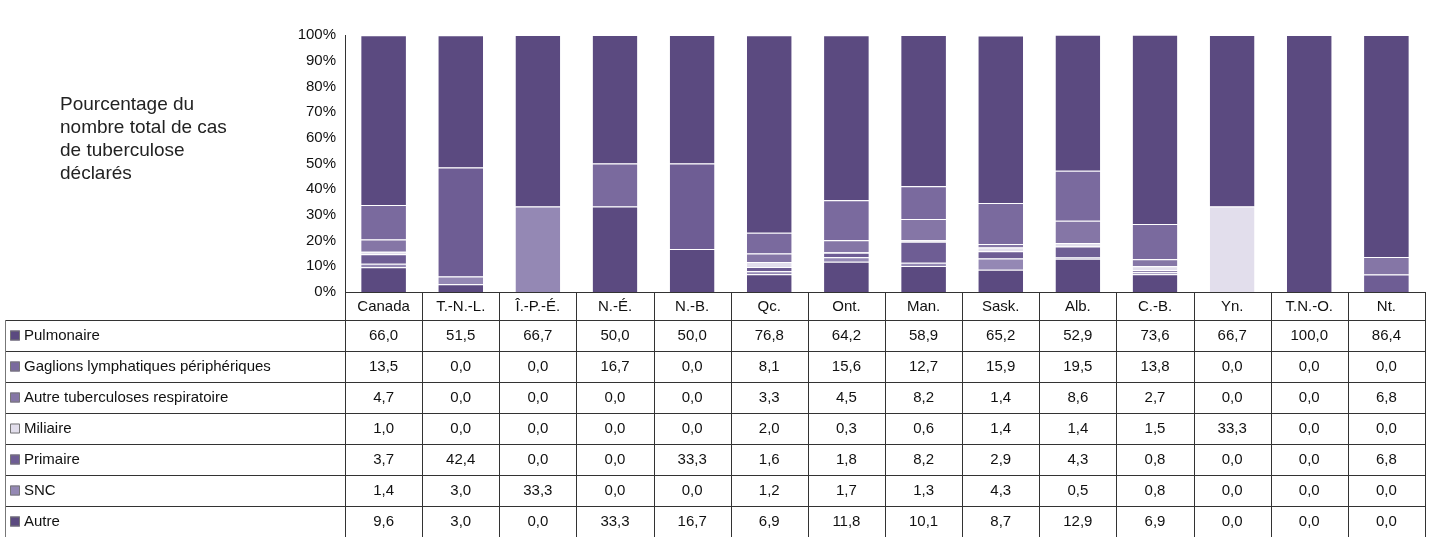  What do you see at coordinates (383, 427) in the screenshot?
I see `data-label: 1,0` at bounding box center [383, 427].